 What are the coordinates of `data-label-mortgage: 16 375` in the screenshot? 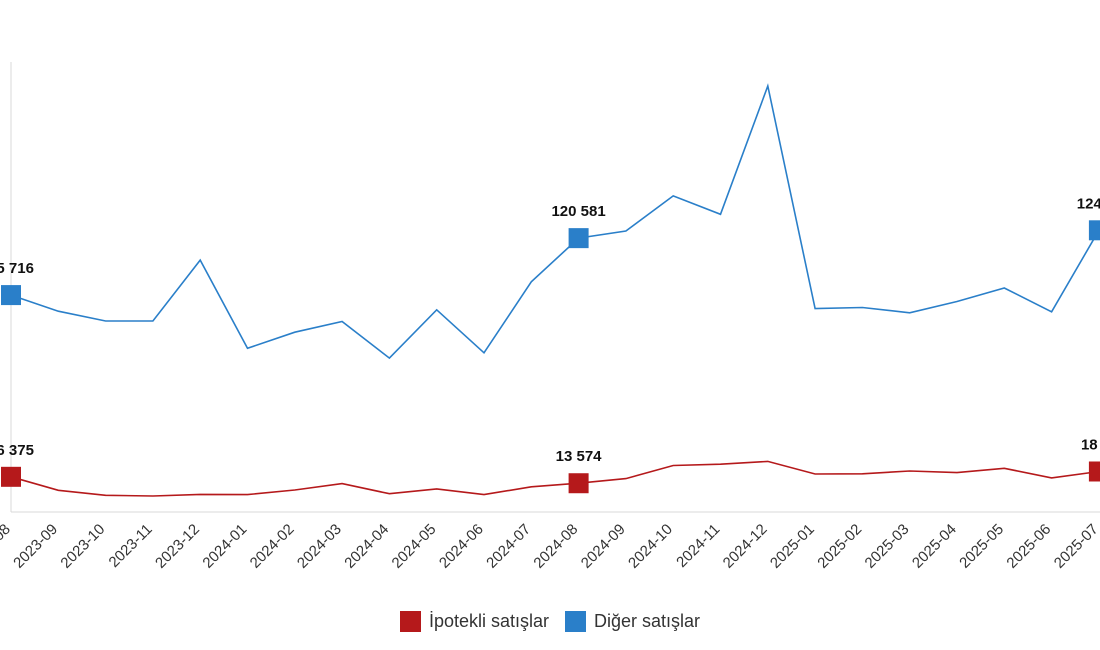 It's located at (17, 450).